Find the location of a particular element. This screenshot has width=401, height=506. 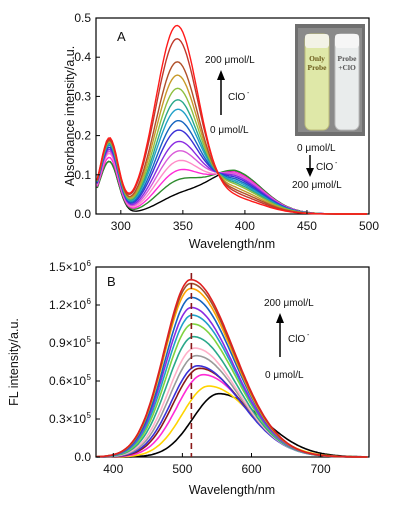

panel-b-ytick-label: 1.2×10 is located at coordinates (67, 305).